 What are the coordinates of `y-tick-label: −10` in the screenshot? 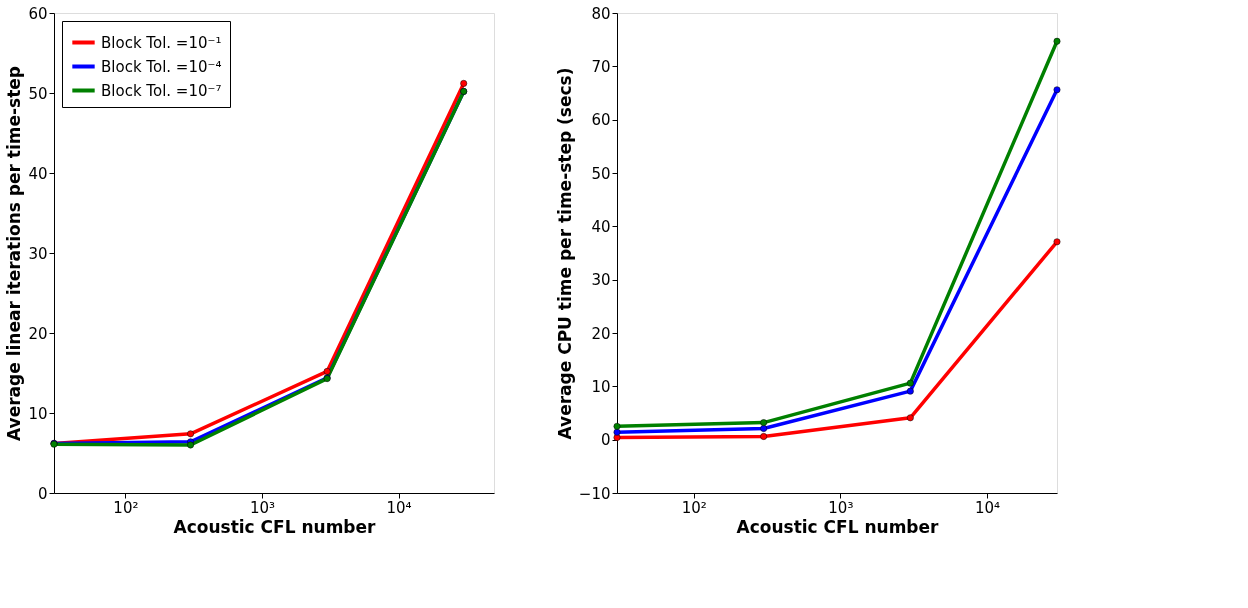 It's located at (594, 493).